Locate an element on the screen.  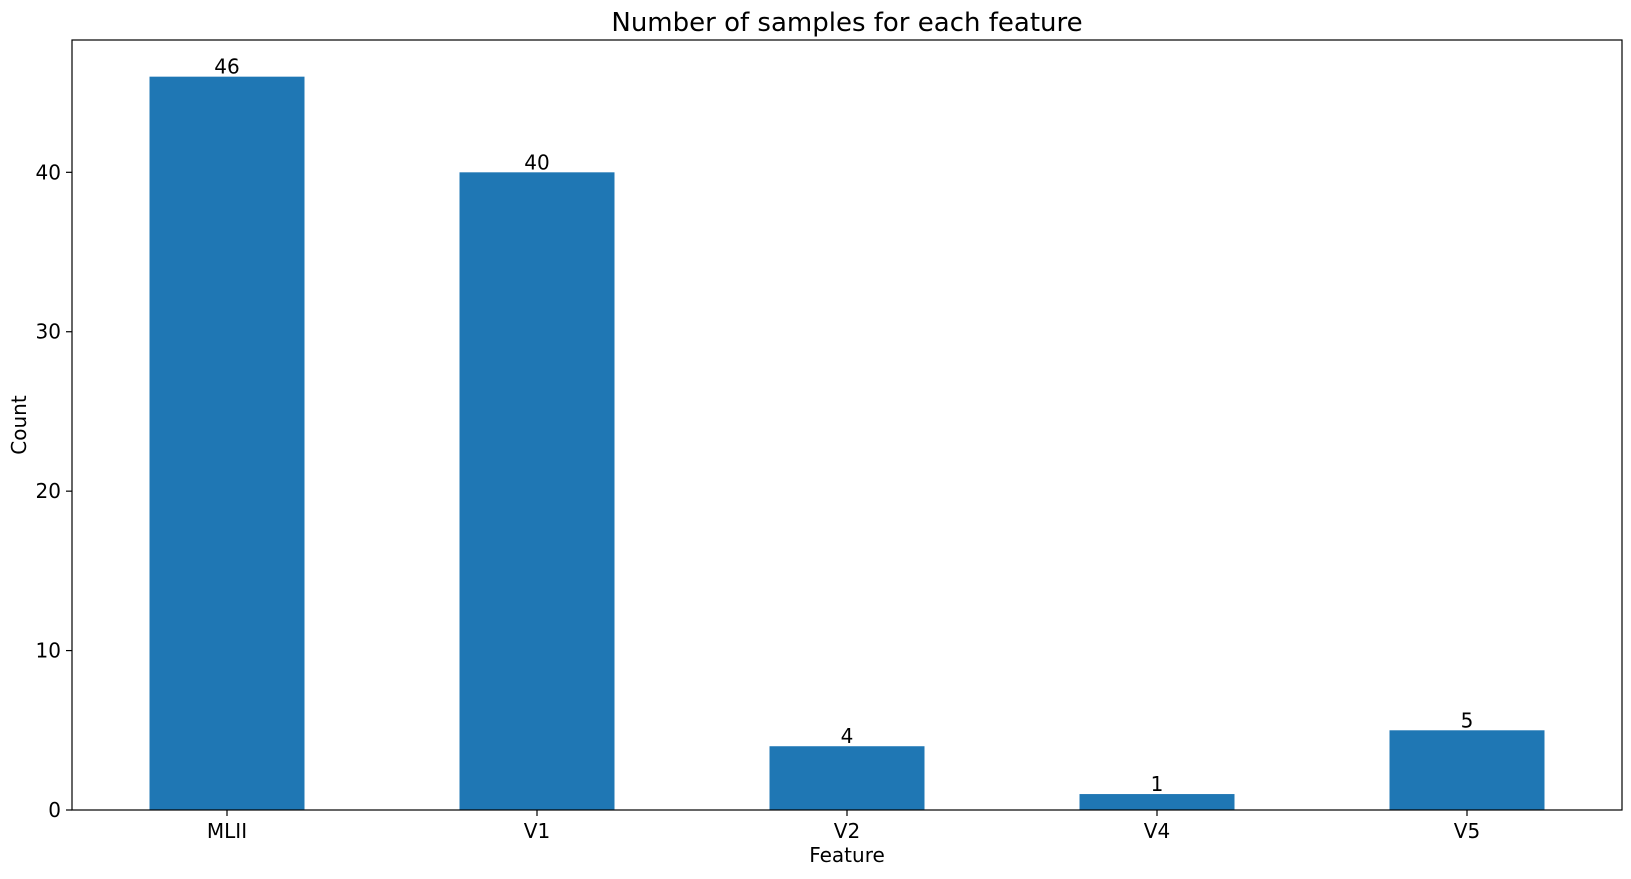
bar-v4 is located at coordinates (1157, 802).